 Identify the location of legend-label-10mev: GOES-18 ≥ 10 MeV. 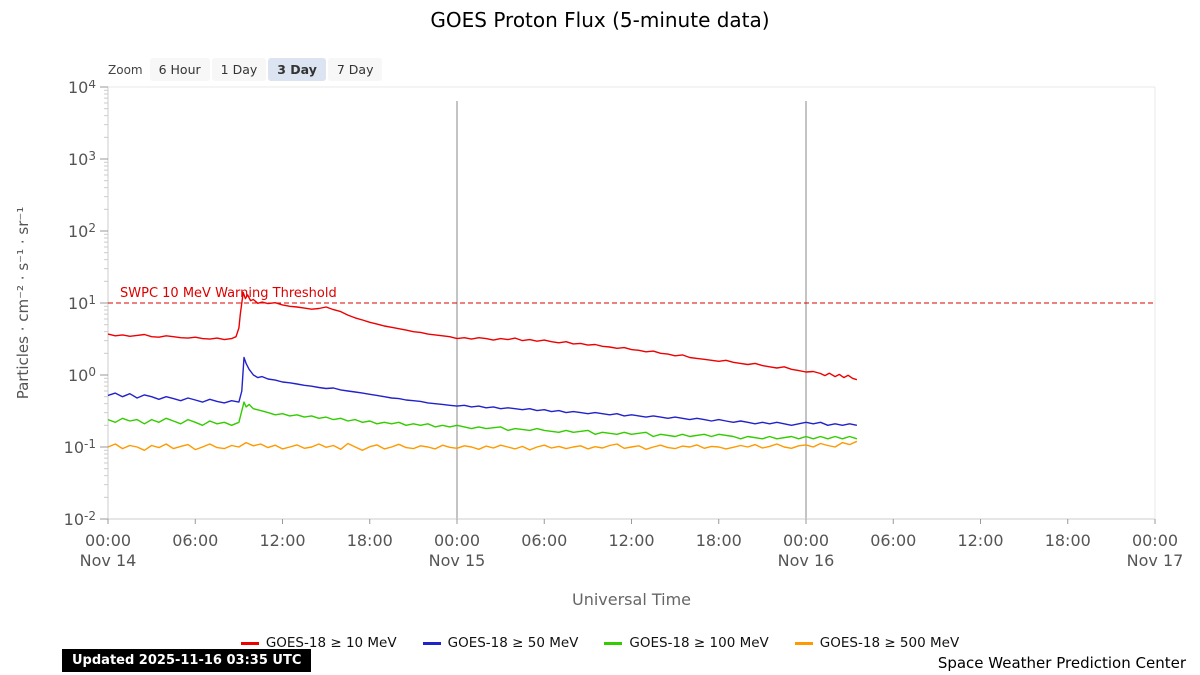
(331, 643).